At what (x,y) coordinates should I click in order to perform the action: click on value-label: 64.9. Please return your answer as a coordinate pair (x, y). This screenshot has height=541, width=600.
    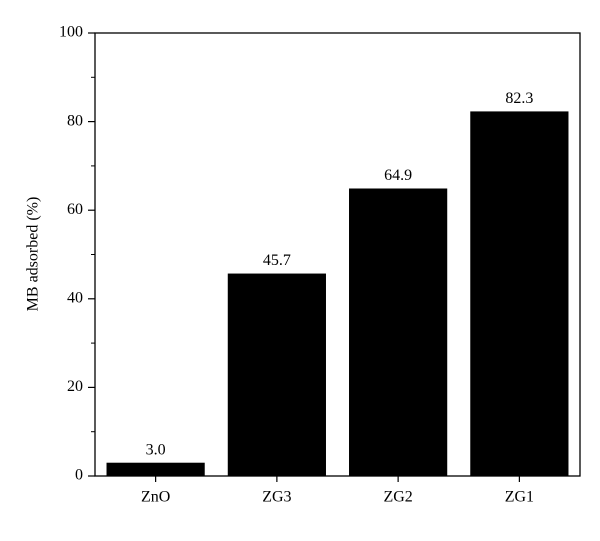
    Looking at the image, I should click on (398, 175).